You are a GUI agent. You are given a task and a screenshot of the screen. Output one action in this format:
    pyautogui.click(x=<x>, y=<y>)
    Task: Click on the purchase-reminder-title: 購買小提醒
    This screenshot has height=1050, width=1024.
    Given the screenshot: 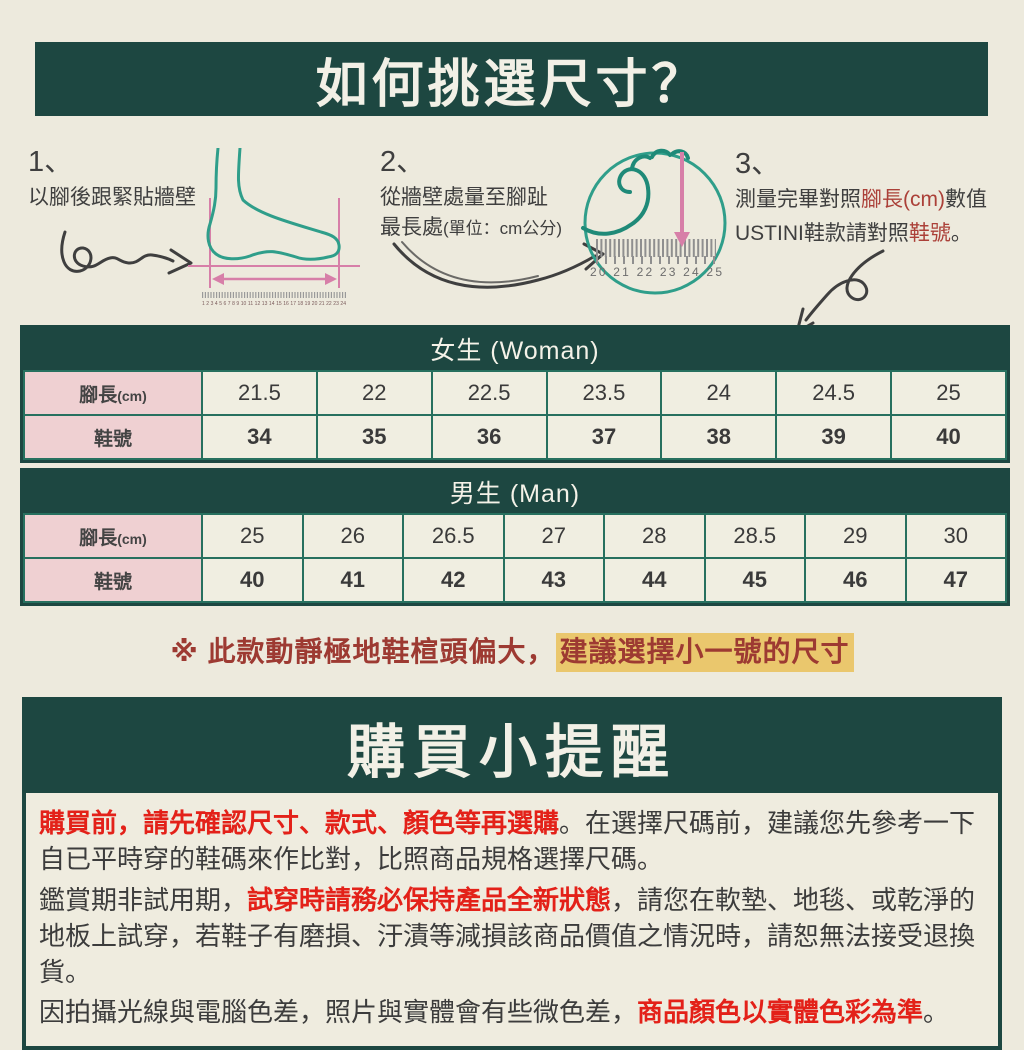 What is the action you would take?
    pyautogui.click(x=512, y=747)
    